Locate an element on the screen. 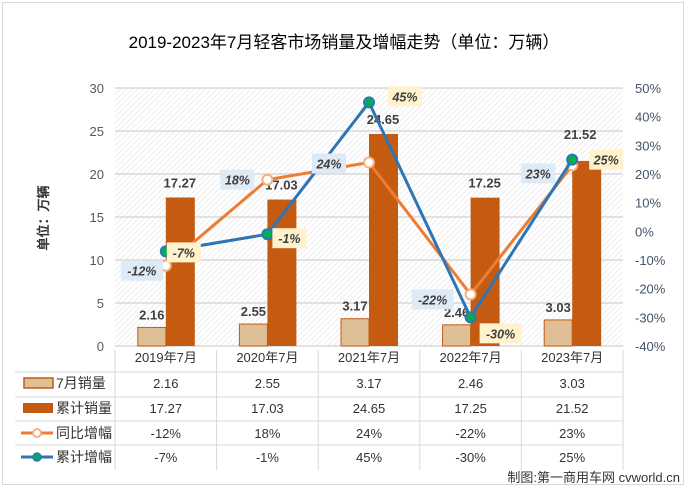 Image resolution: width=688 pixels, height=490 pixels. cumulative-growth-label: -1% is located at coordinates (289, 239).